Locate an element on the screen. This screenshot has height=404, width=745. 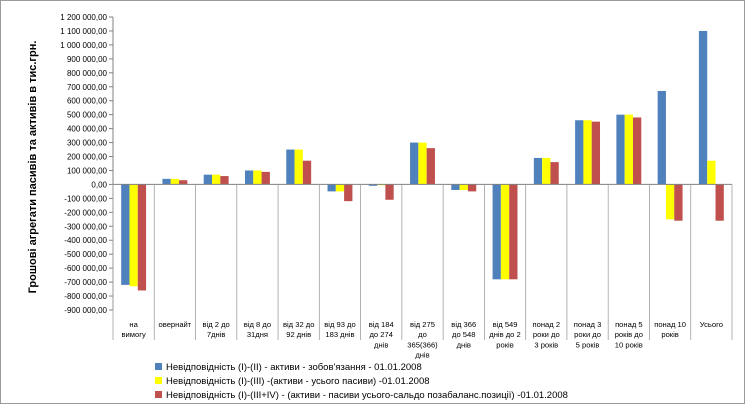
y-tick-label: 1 100 000,00 is located at coordinates (83, 31).